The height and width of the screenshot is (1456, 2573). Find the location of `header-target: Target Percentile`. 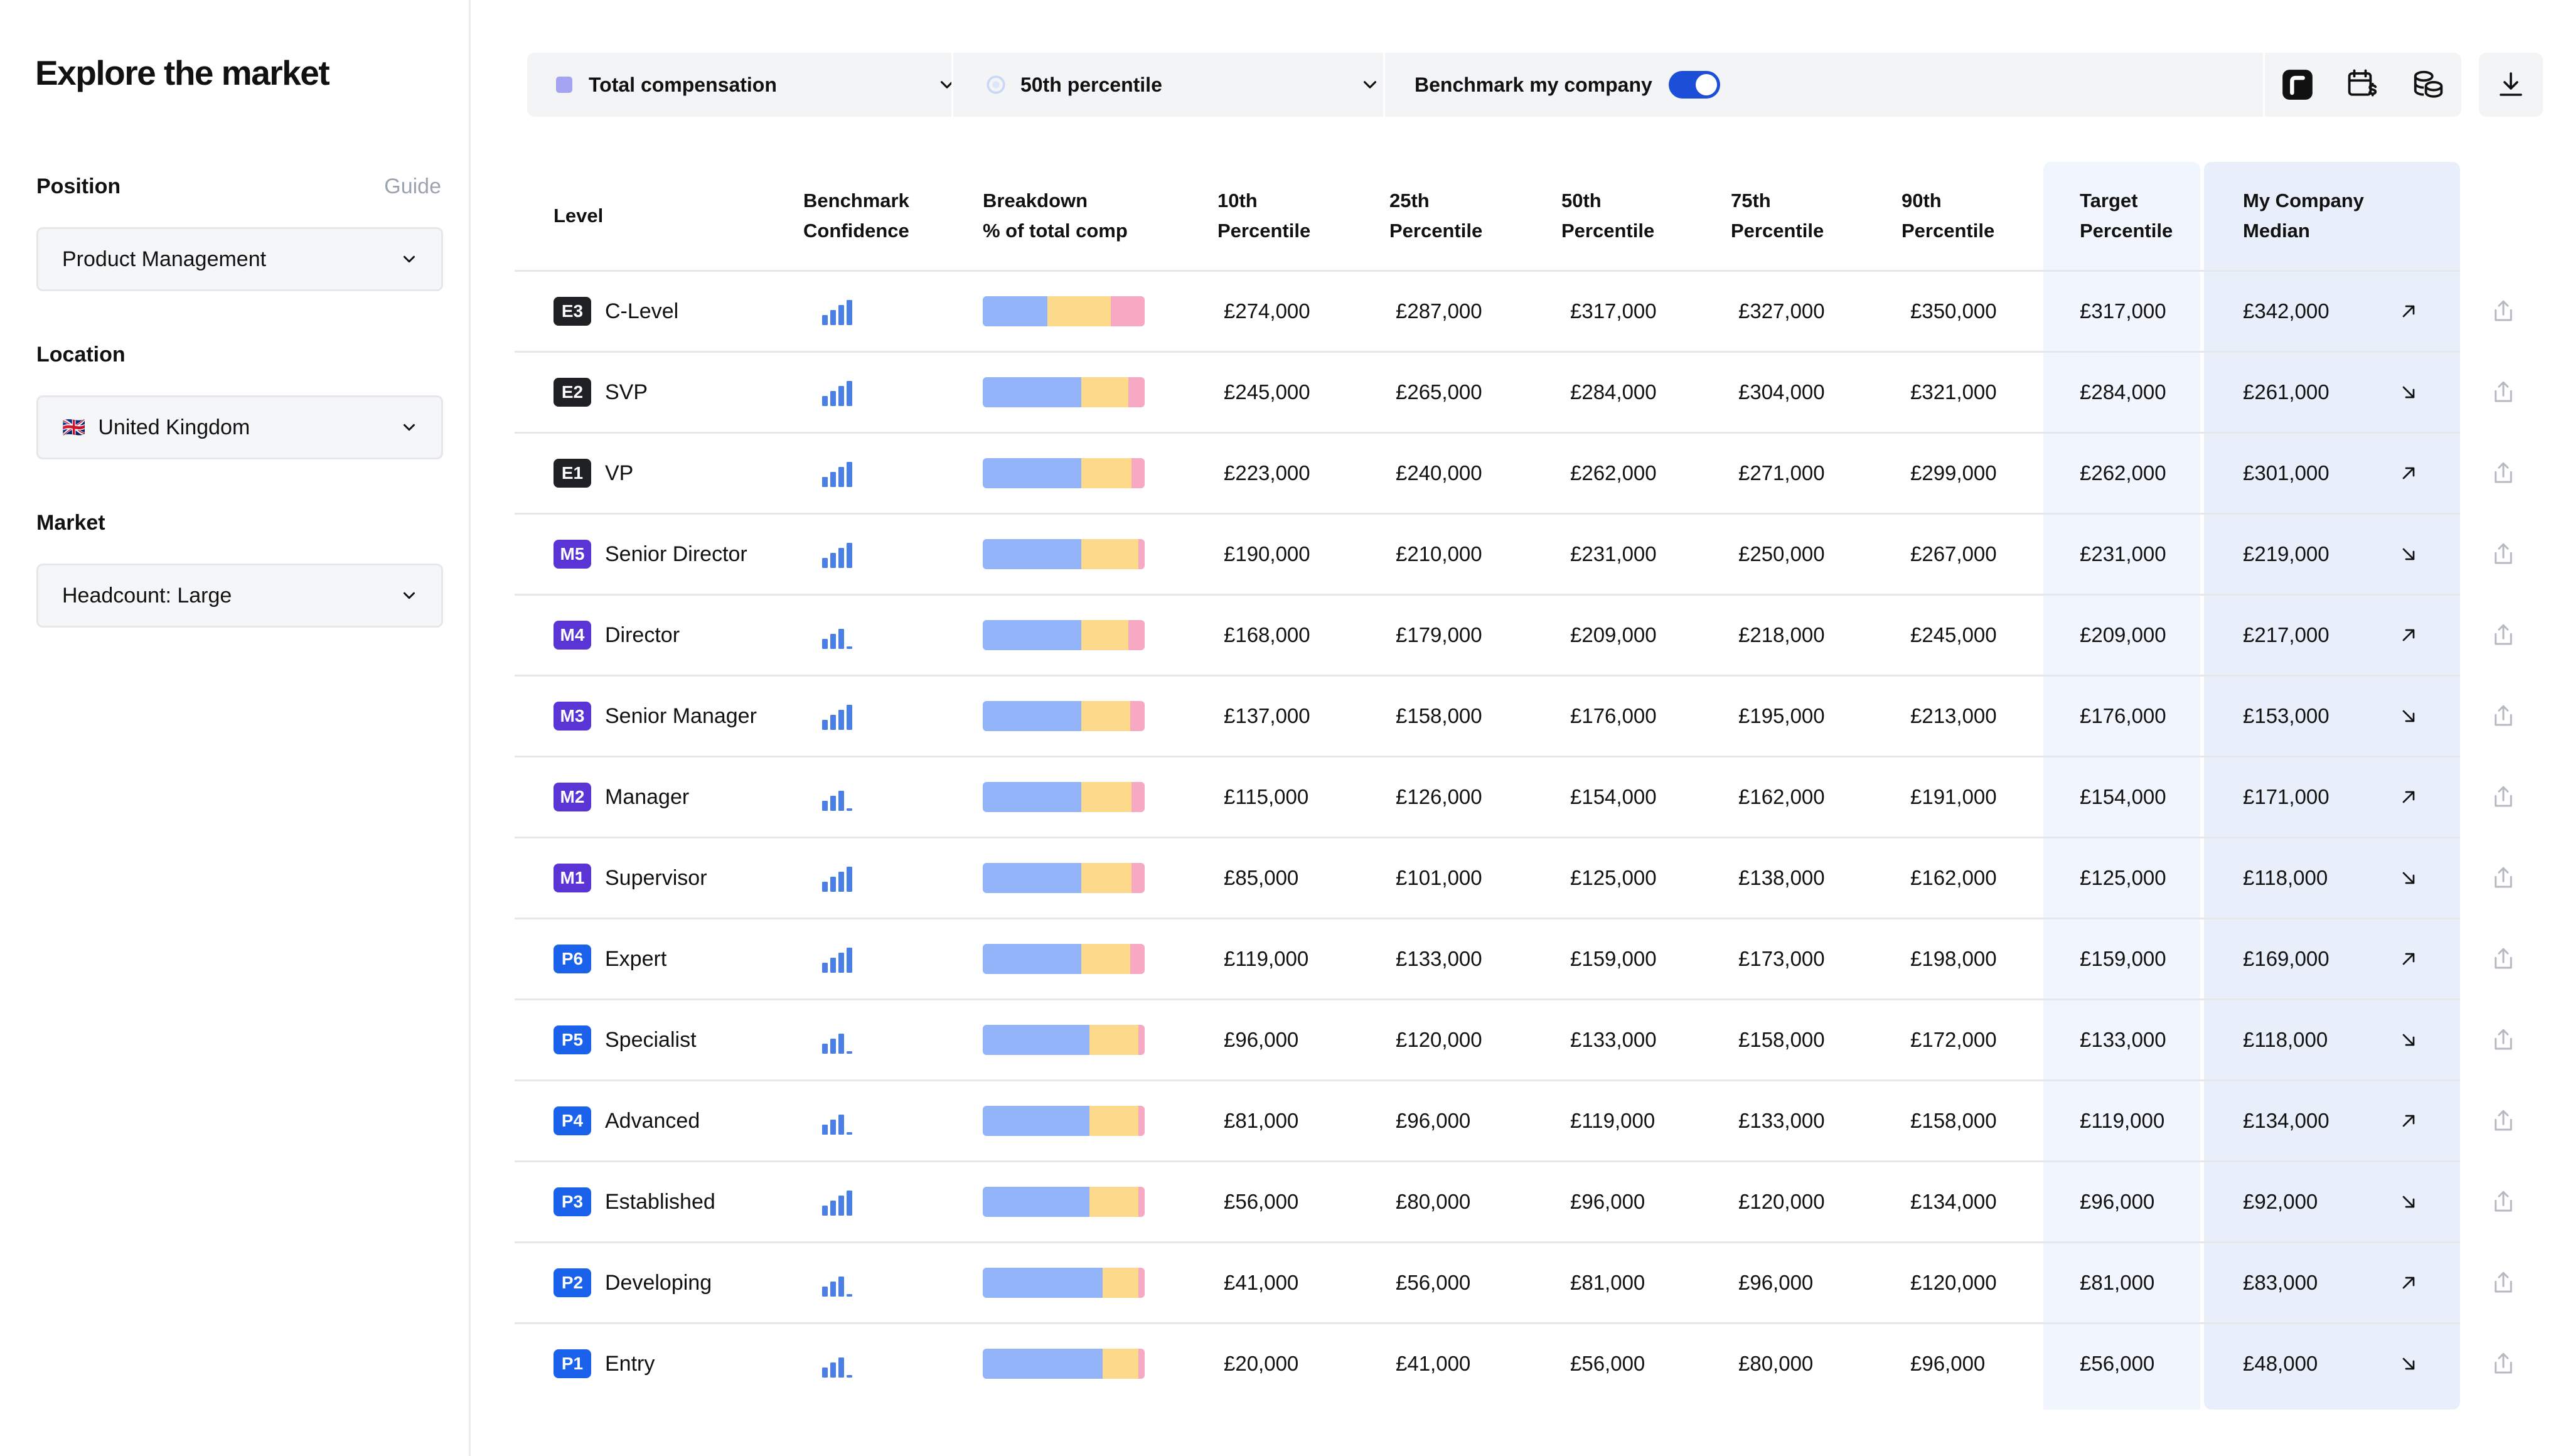

header-target: Target Percentile is located at coordinates (2126, 216).